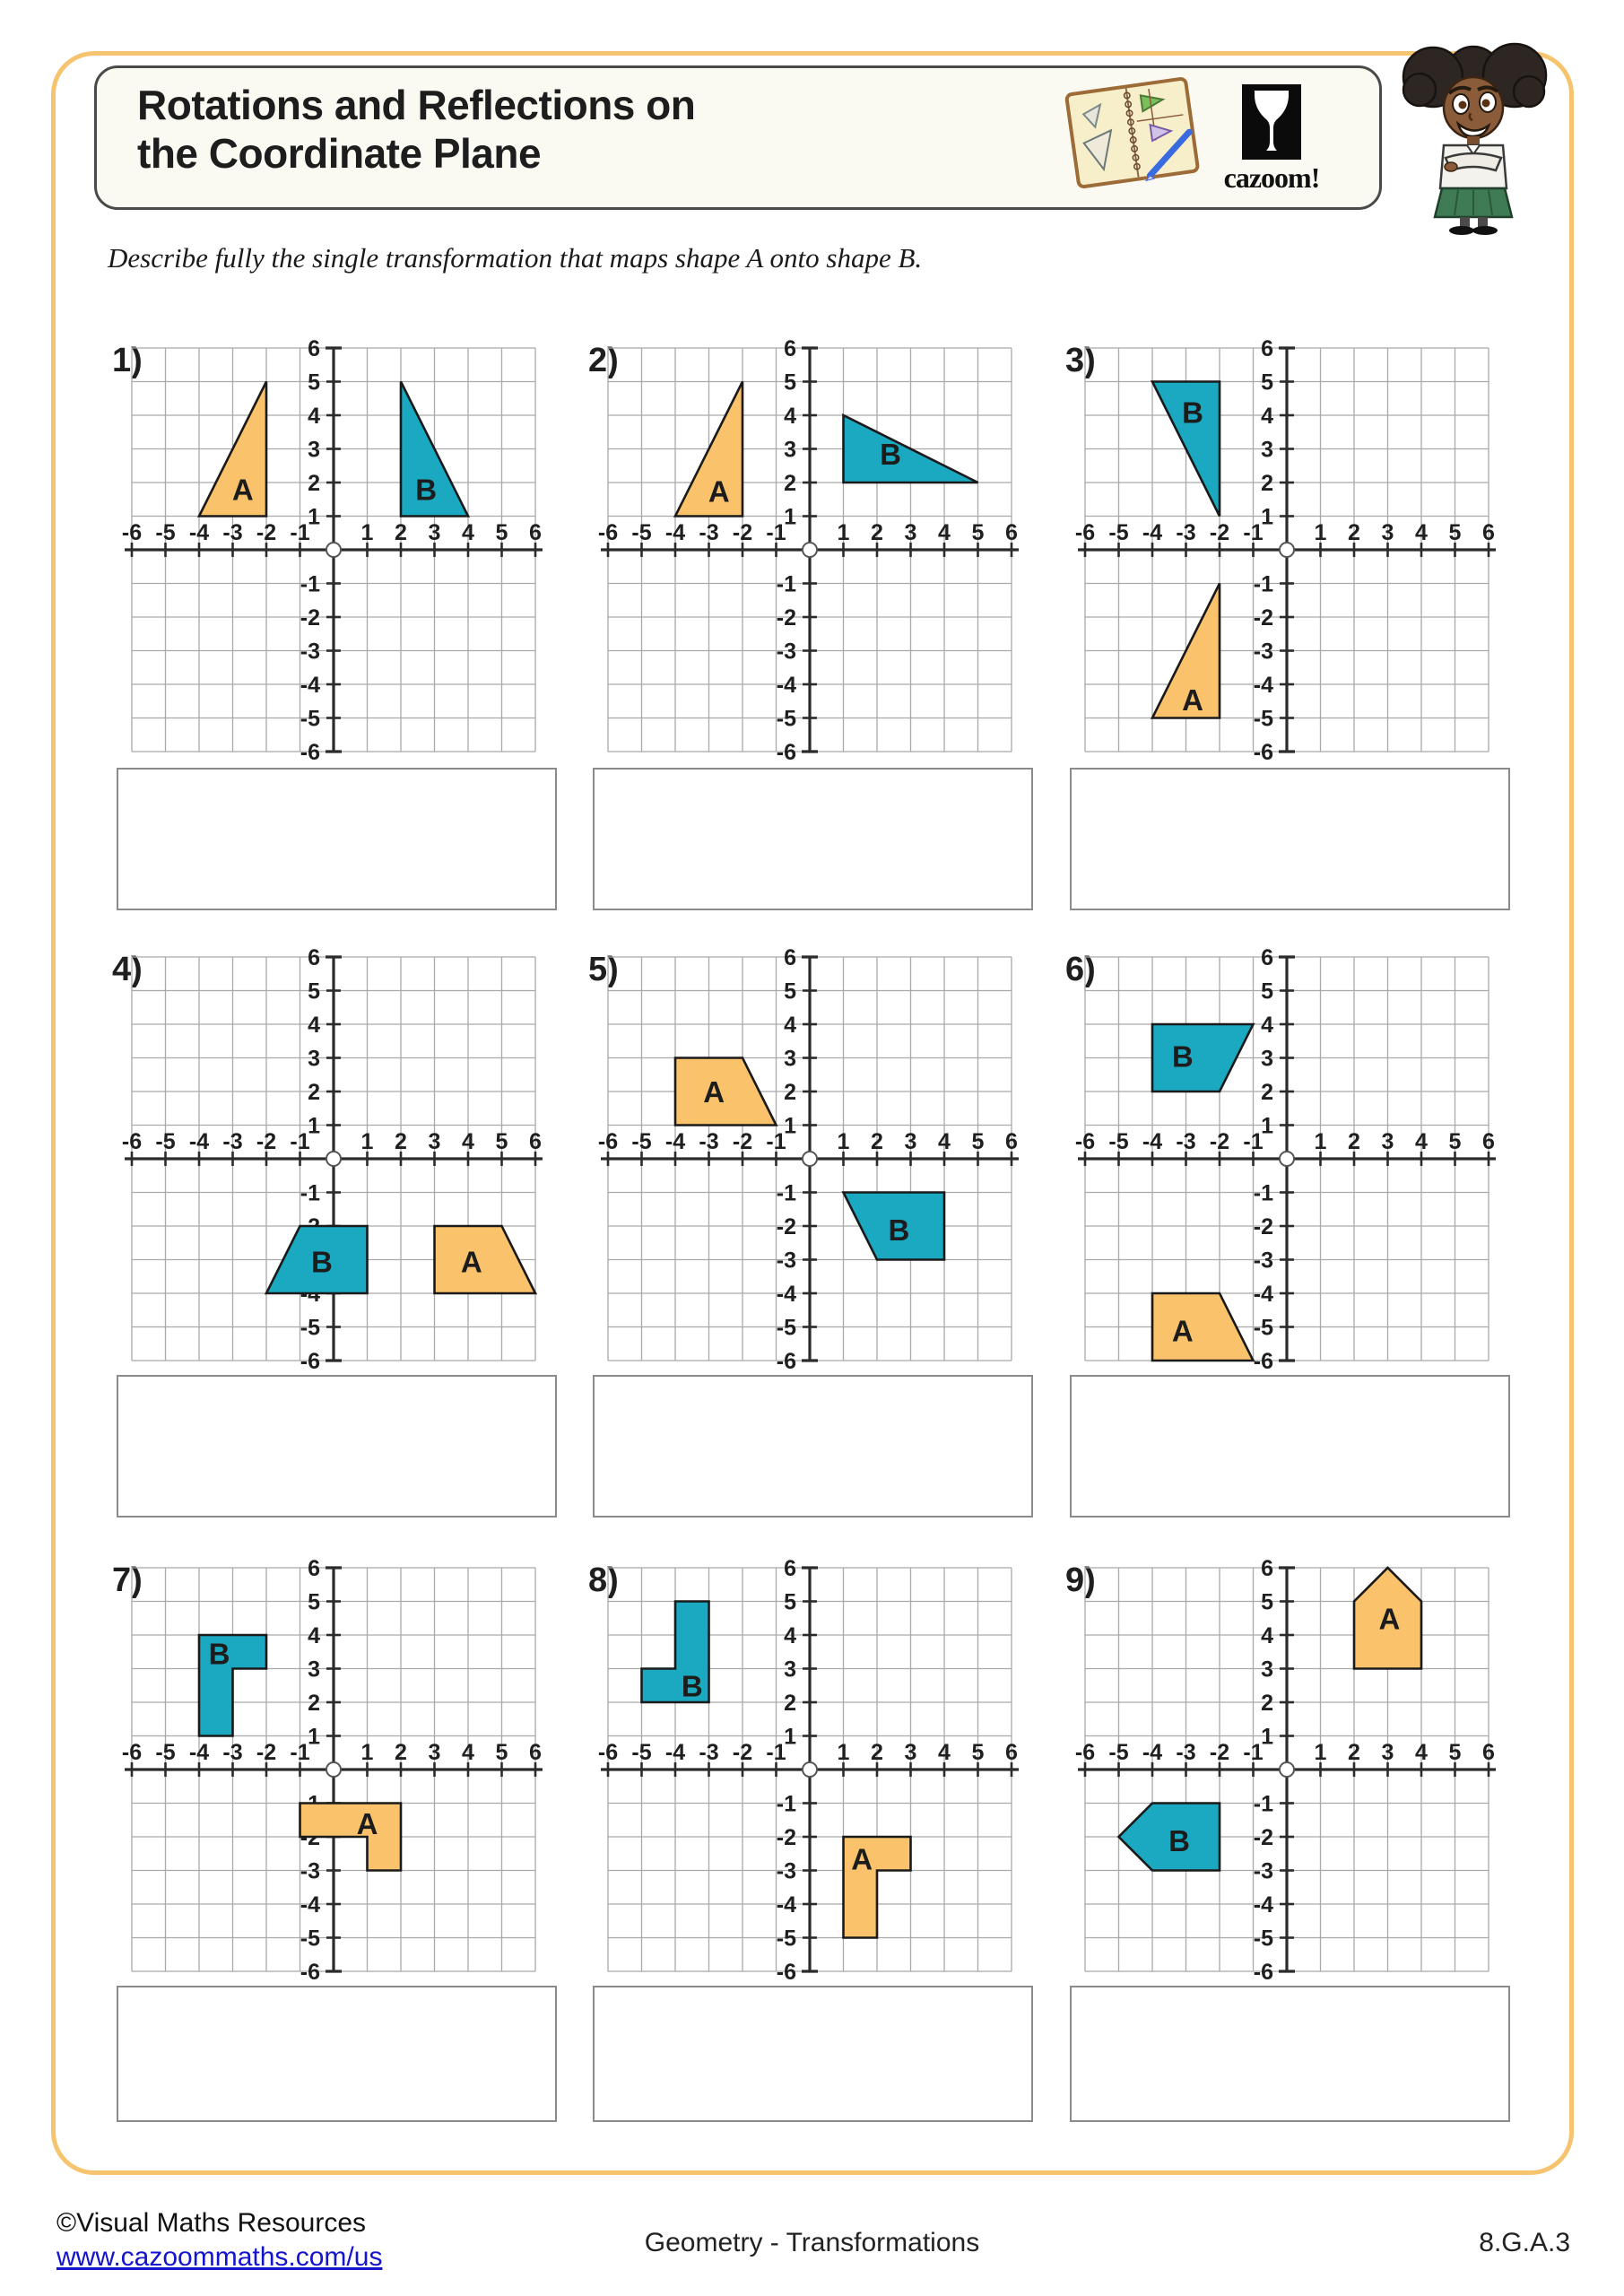 The height and width of the screenshot is (2296, 1624). I want to click on student-character-illustration, so click(1473, 138).